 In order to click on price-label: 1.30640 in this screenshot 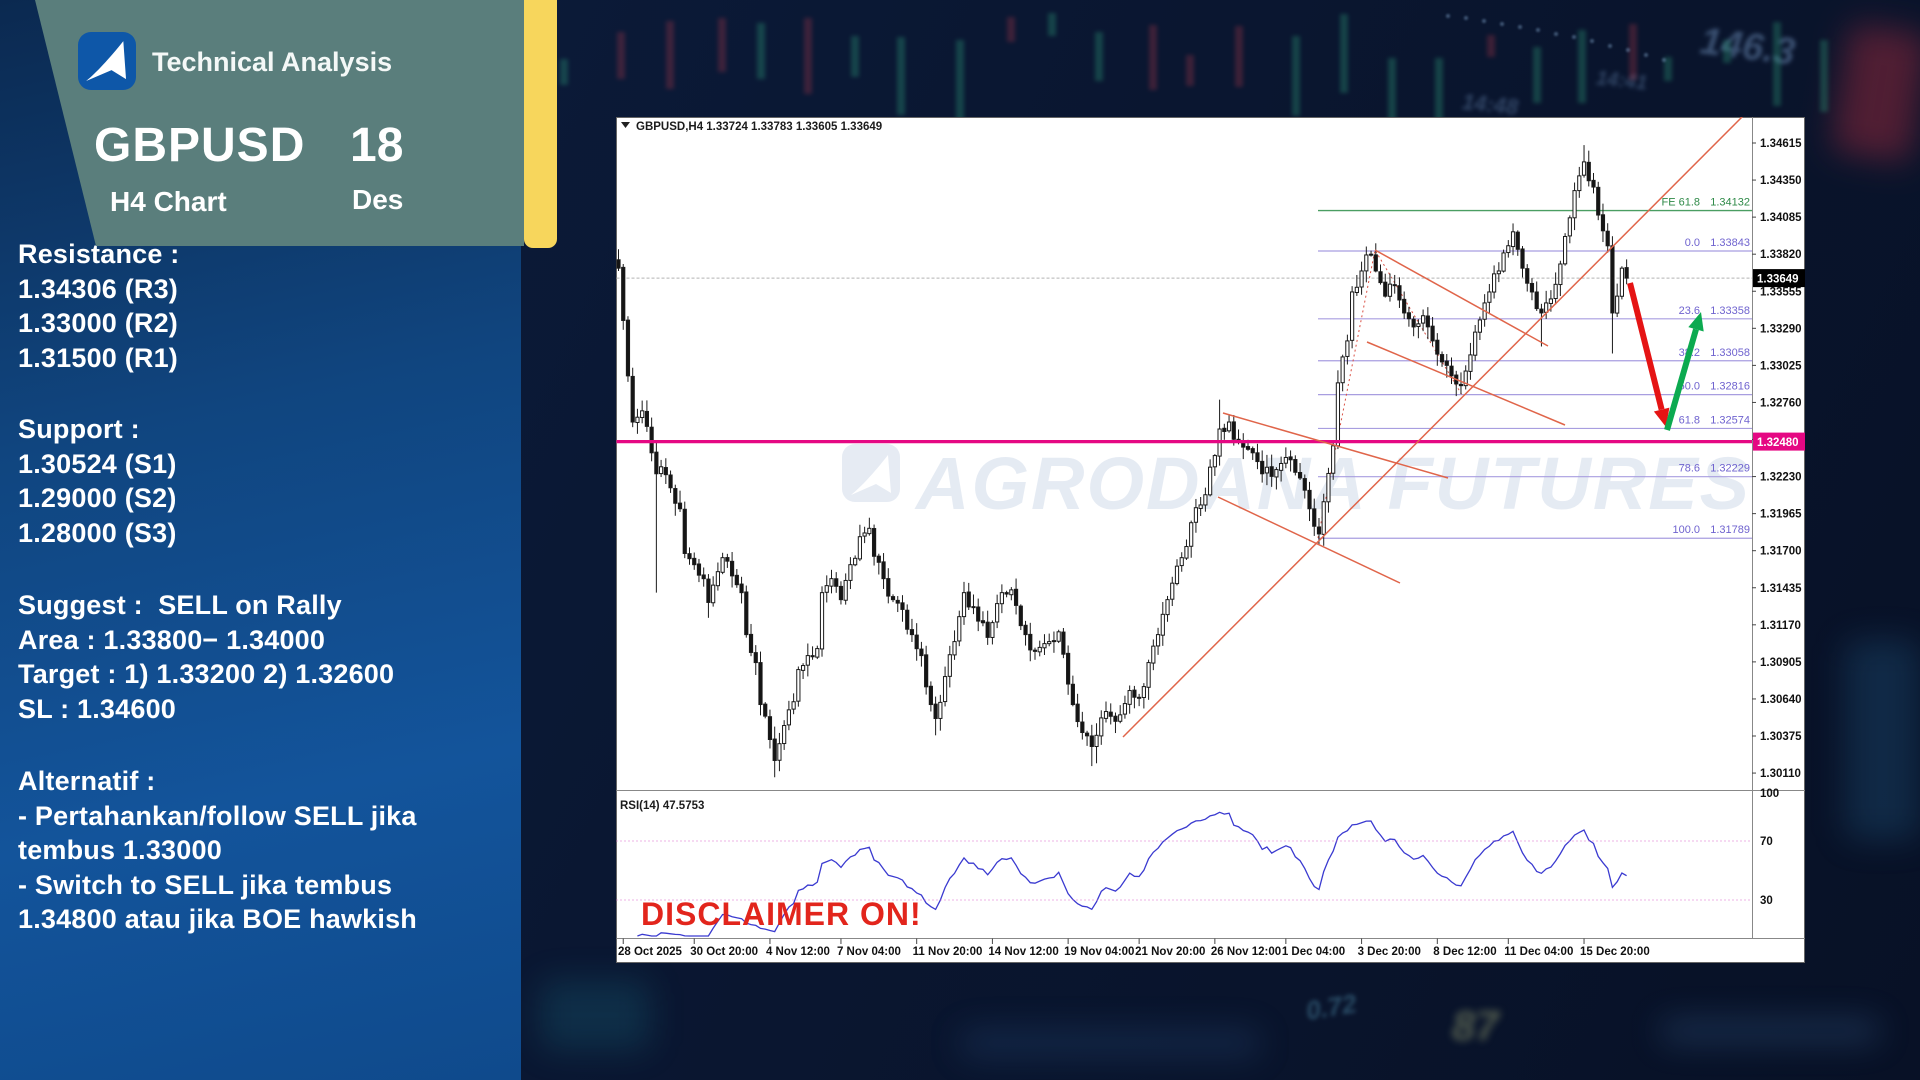, I will do `click(1781, 700)`.